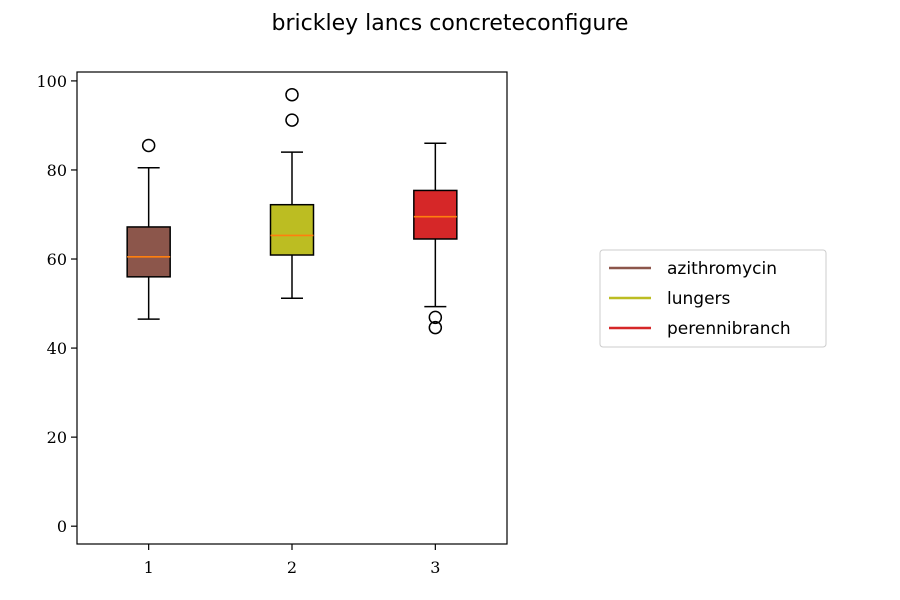  Describe the element at coordinates (435, 567) in the screenshot. I see `x-tick-label: 3` at that location.